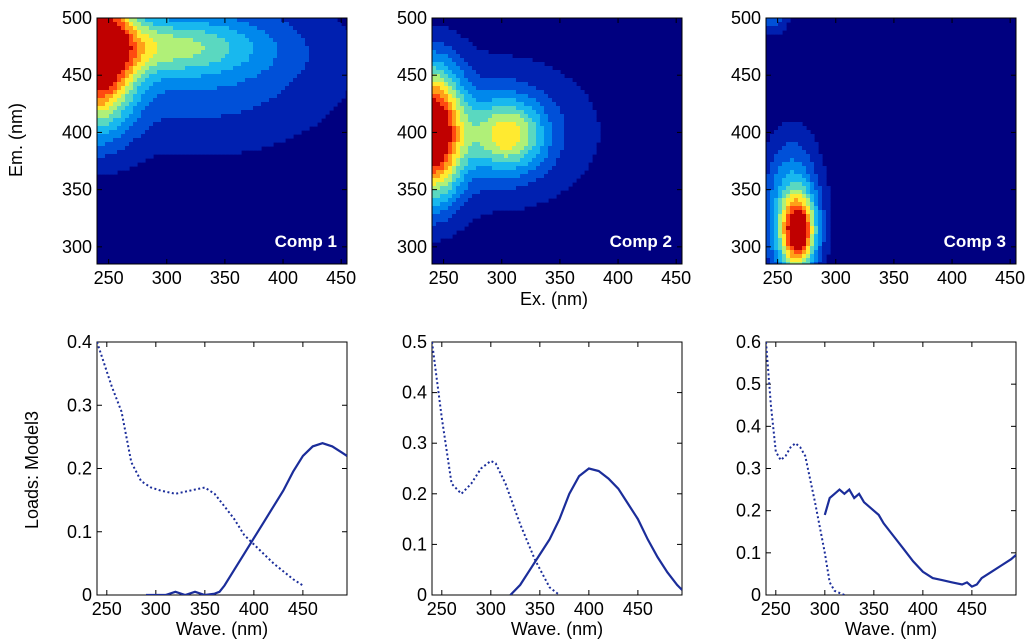 Image resolution: width=1027 pixels, height=639 pixels. I want to click on heatmap-xtick-label: 350, so click(894, 278).